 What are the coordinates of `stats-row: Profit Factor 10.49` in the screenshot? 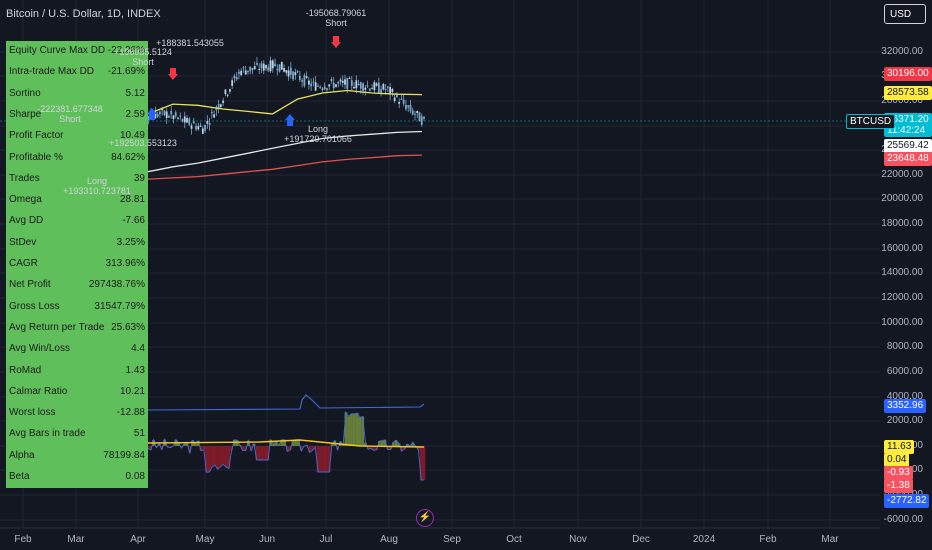 It's located at (77, 136).